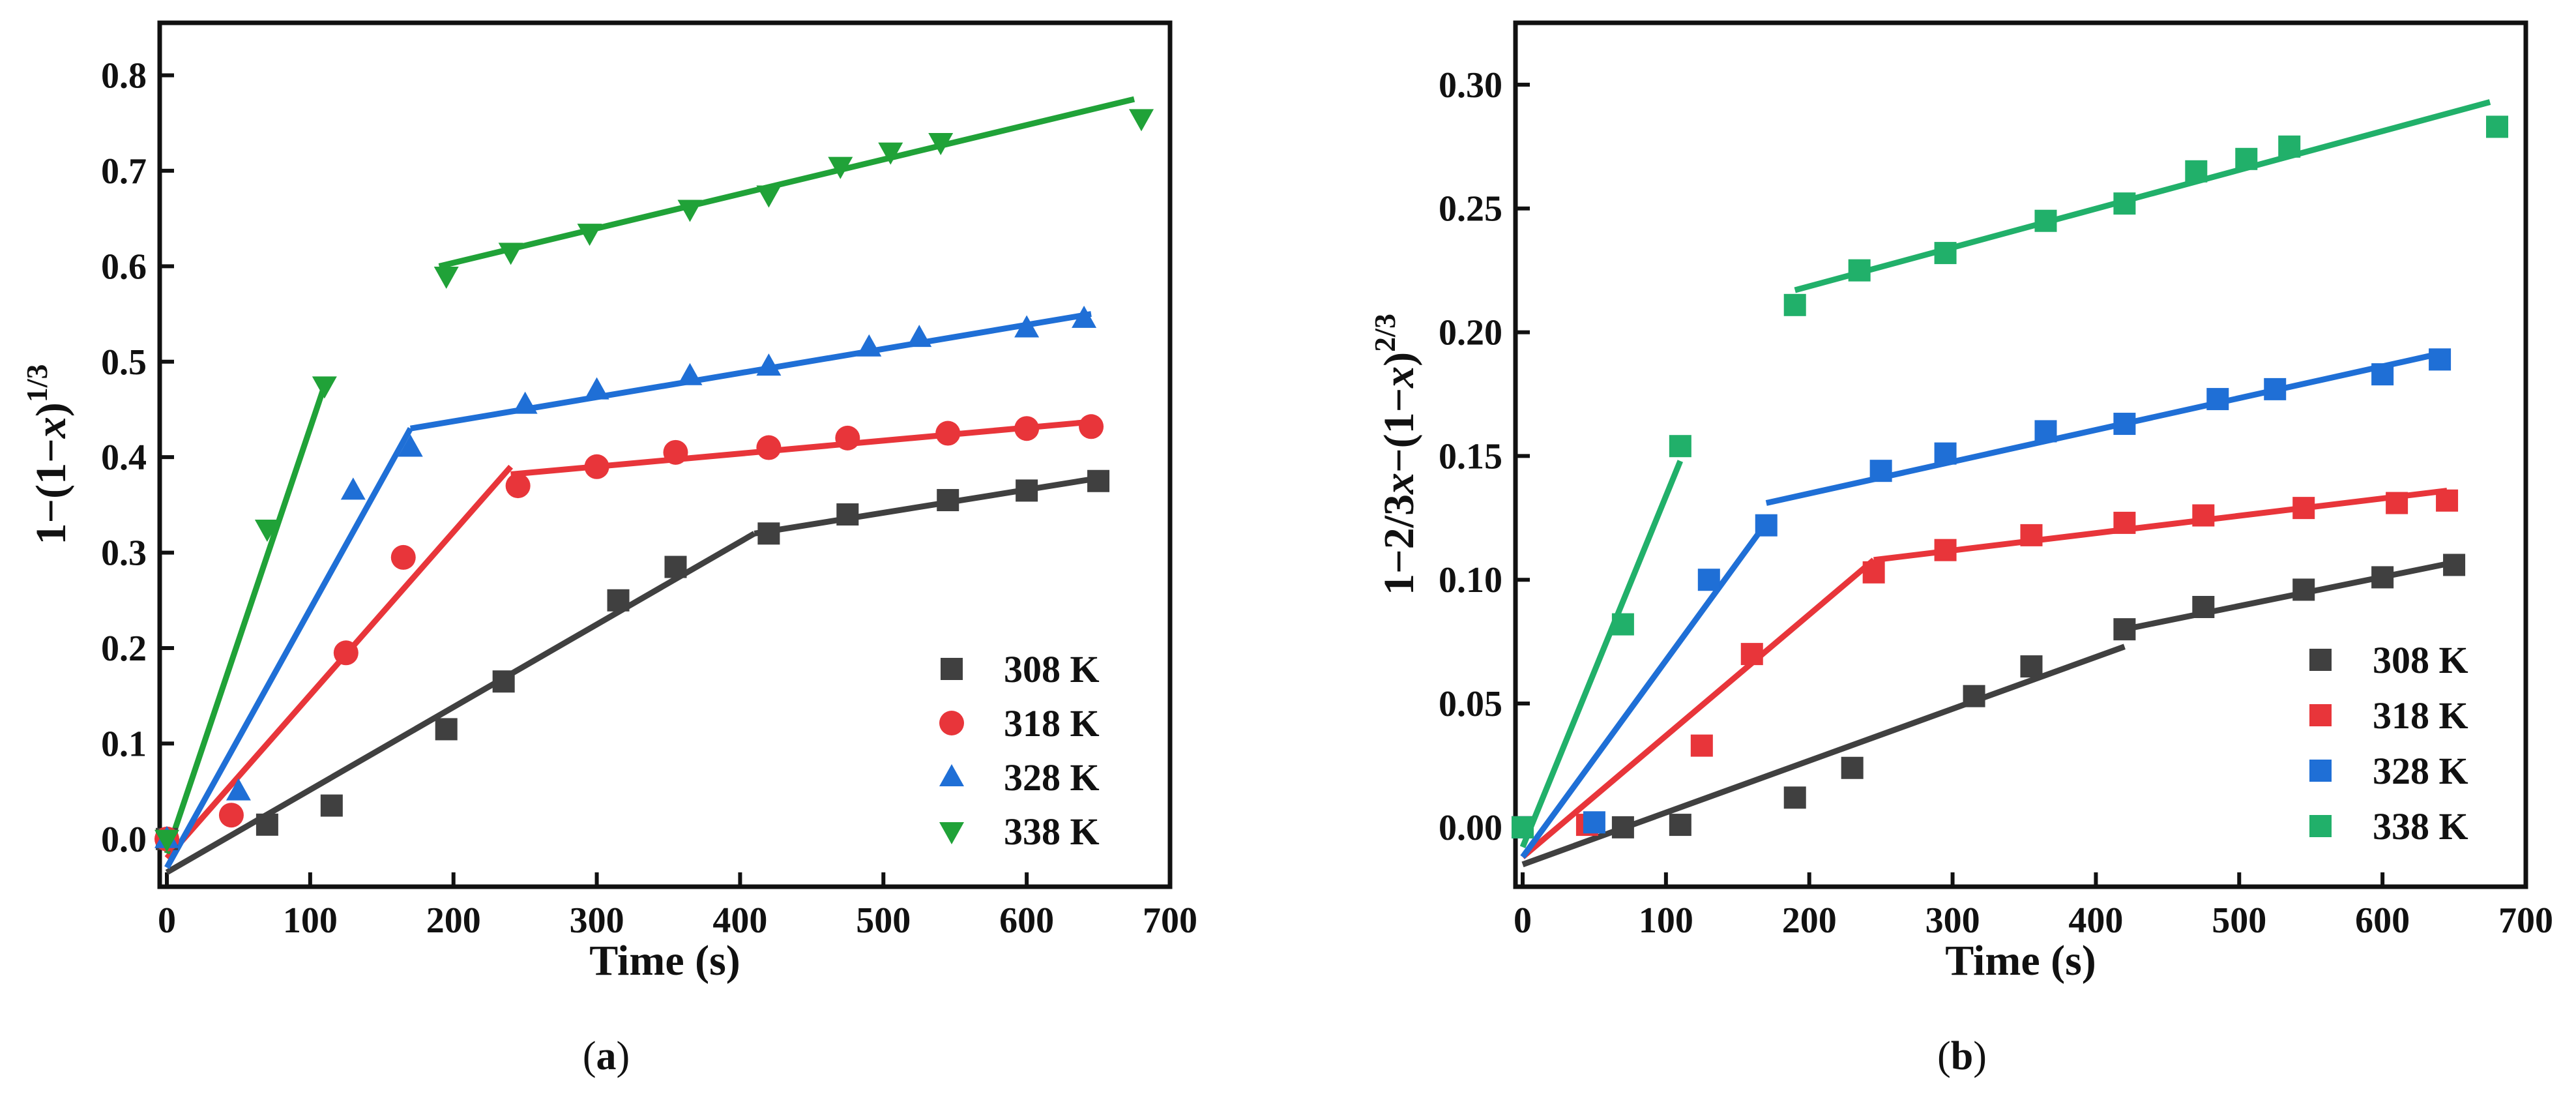 This screenshot has width=2576, height=1096. Describe the element at coordinates (1395, 454) in the screenshot. I see `y-axis-label: 1−2/3x−(1−x)2/3` at that location.